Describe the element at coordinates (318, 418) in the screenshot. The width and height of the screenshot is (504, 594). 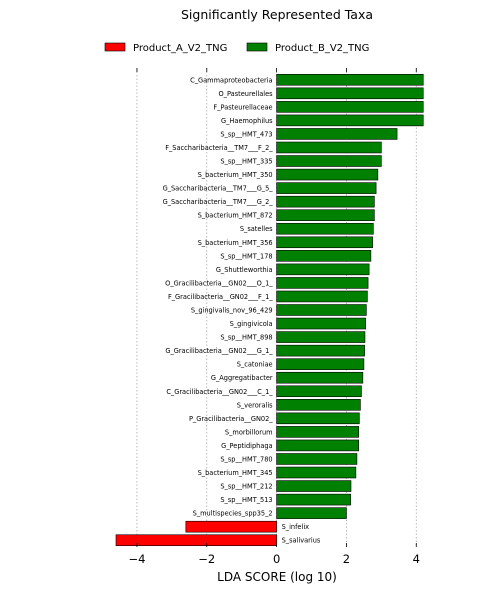
I see `bar-p-gracilibacteria-gn02` at that location.